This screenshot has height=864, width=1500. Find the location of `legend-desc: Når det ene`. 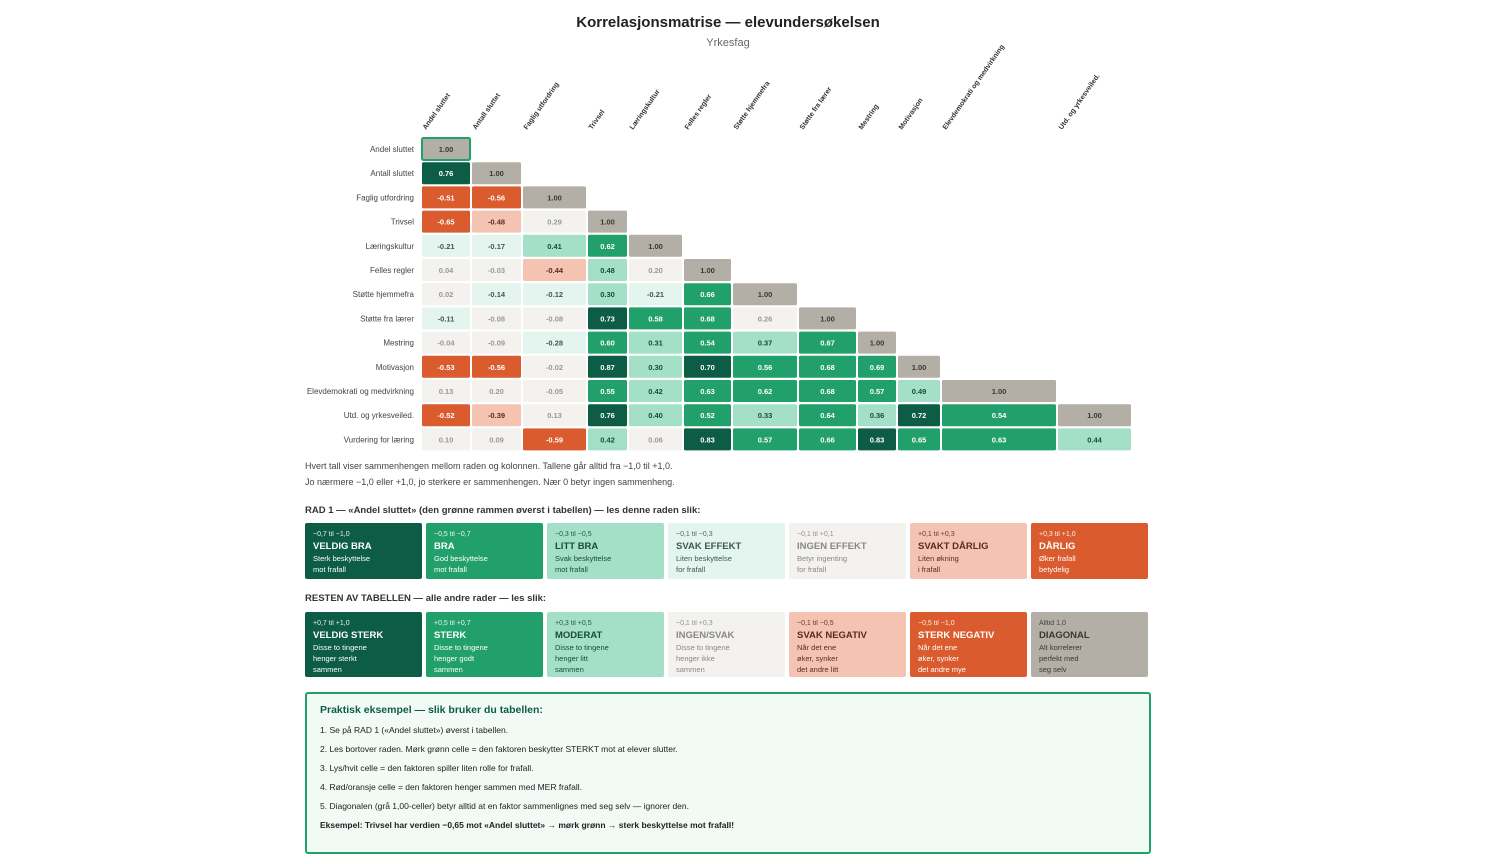

legend-desc: Når det ene is located at coordinates (938, 647).